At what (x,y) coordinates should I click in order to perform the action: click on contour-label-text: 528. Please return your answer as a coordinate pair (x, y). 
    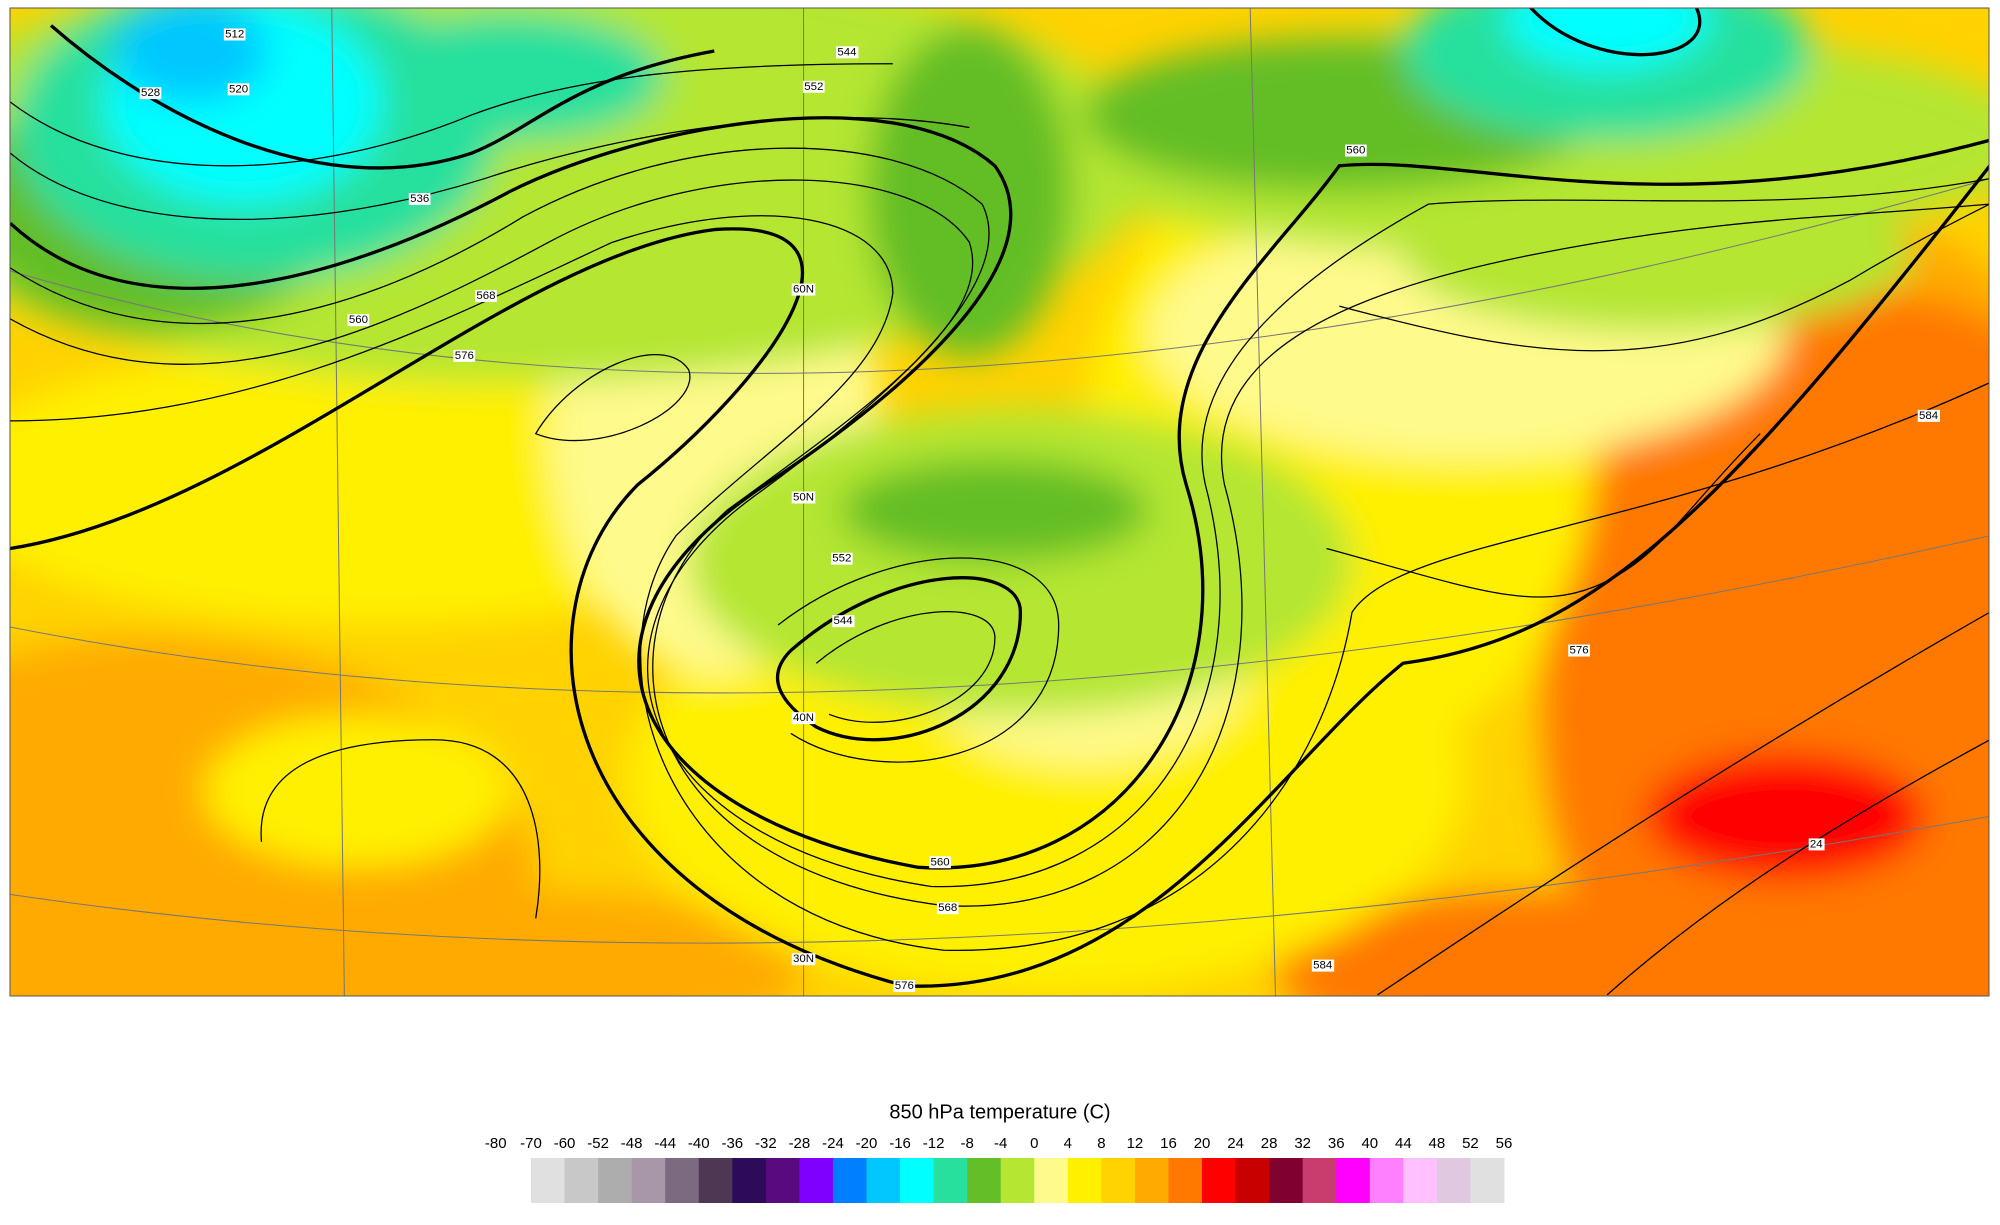
    Looking at the image, I should click on (150, 93).